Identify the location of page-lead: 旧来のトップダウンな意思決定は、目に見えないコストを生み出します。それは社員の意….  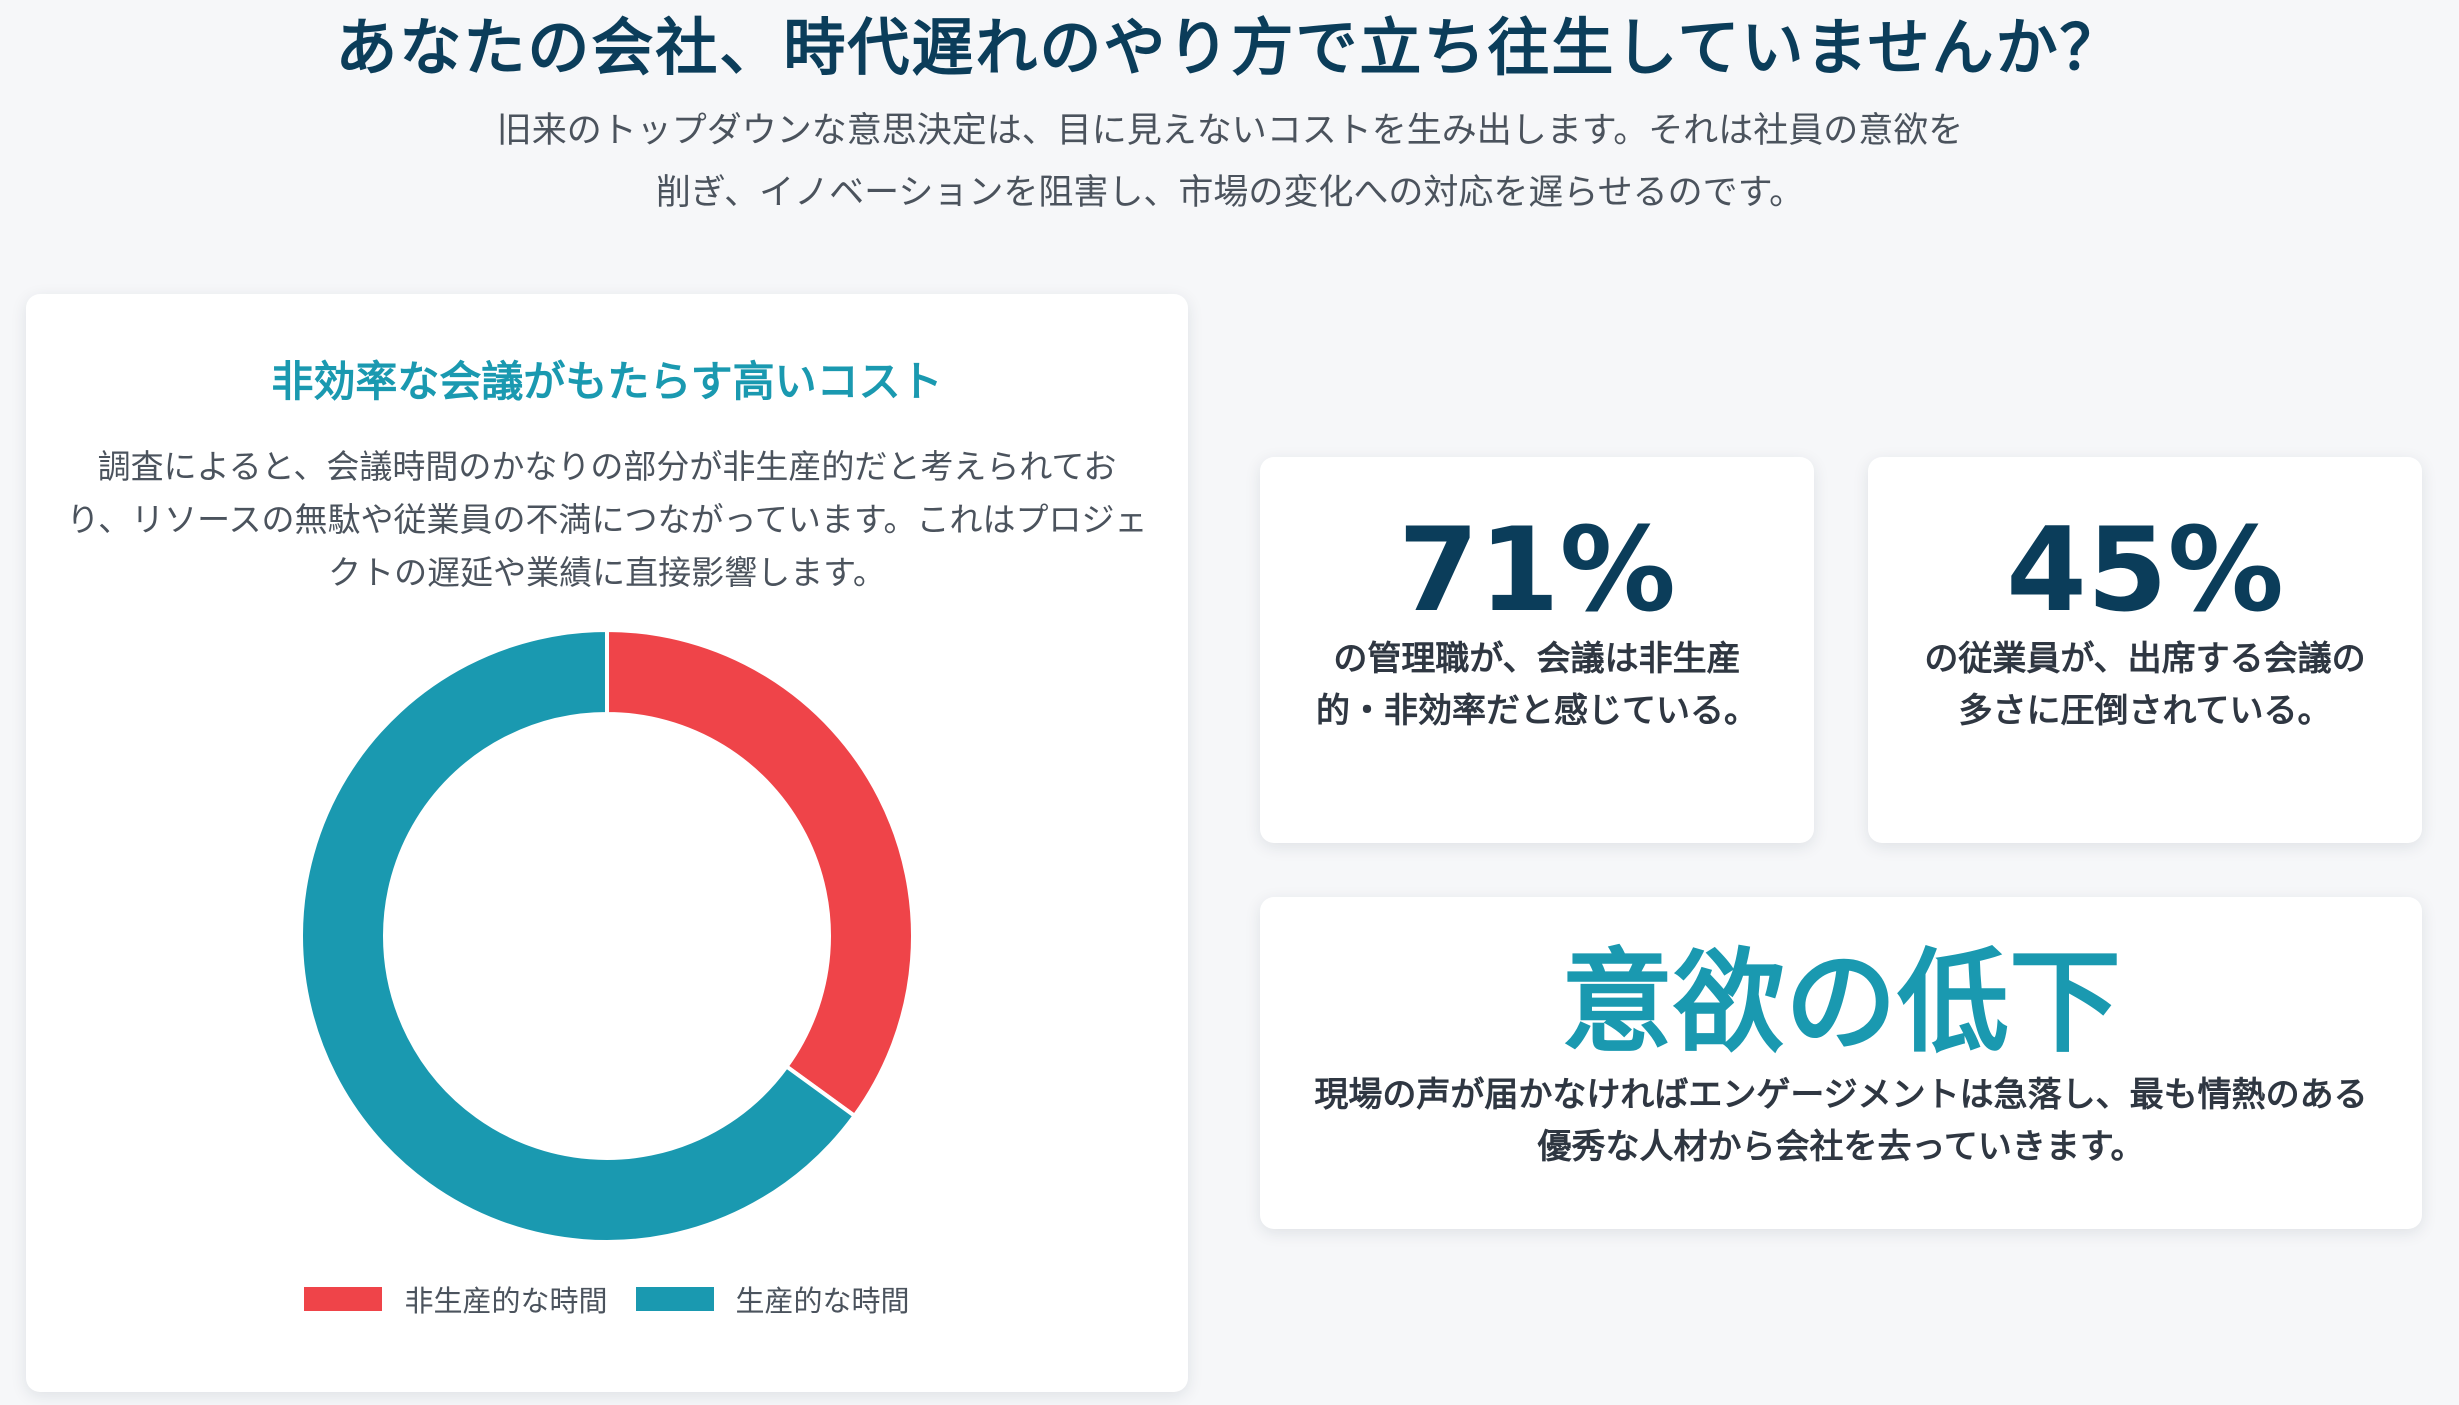
(1230, 162).